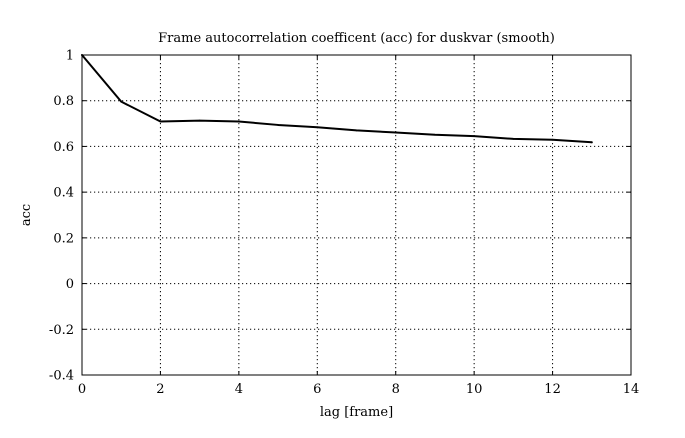  Describe the element at coordinates (63, 193) in the screenshot. I see `y-tick-label: 0.4` at that location.